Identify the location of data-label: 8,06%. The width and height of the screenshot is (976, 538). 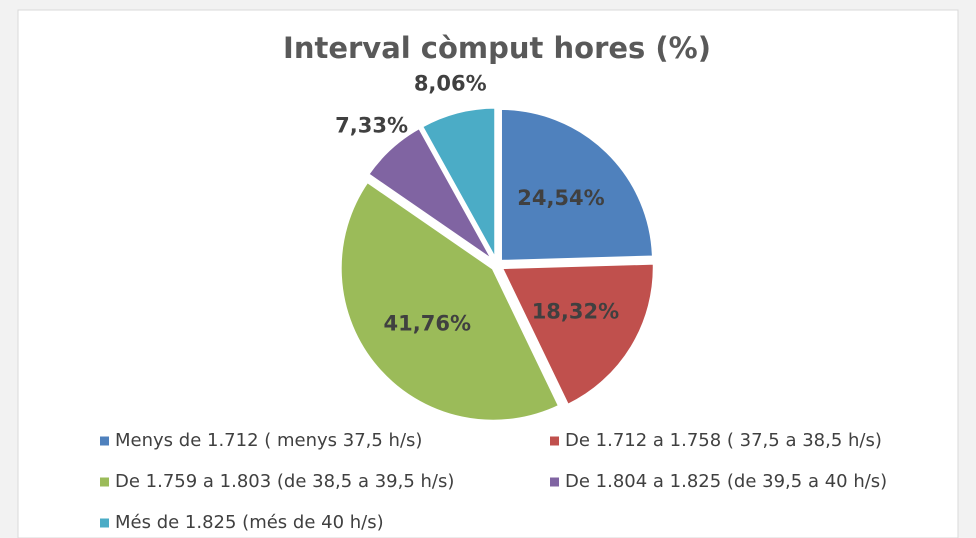
(450, 83).